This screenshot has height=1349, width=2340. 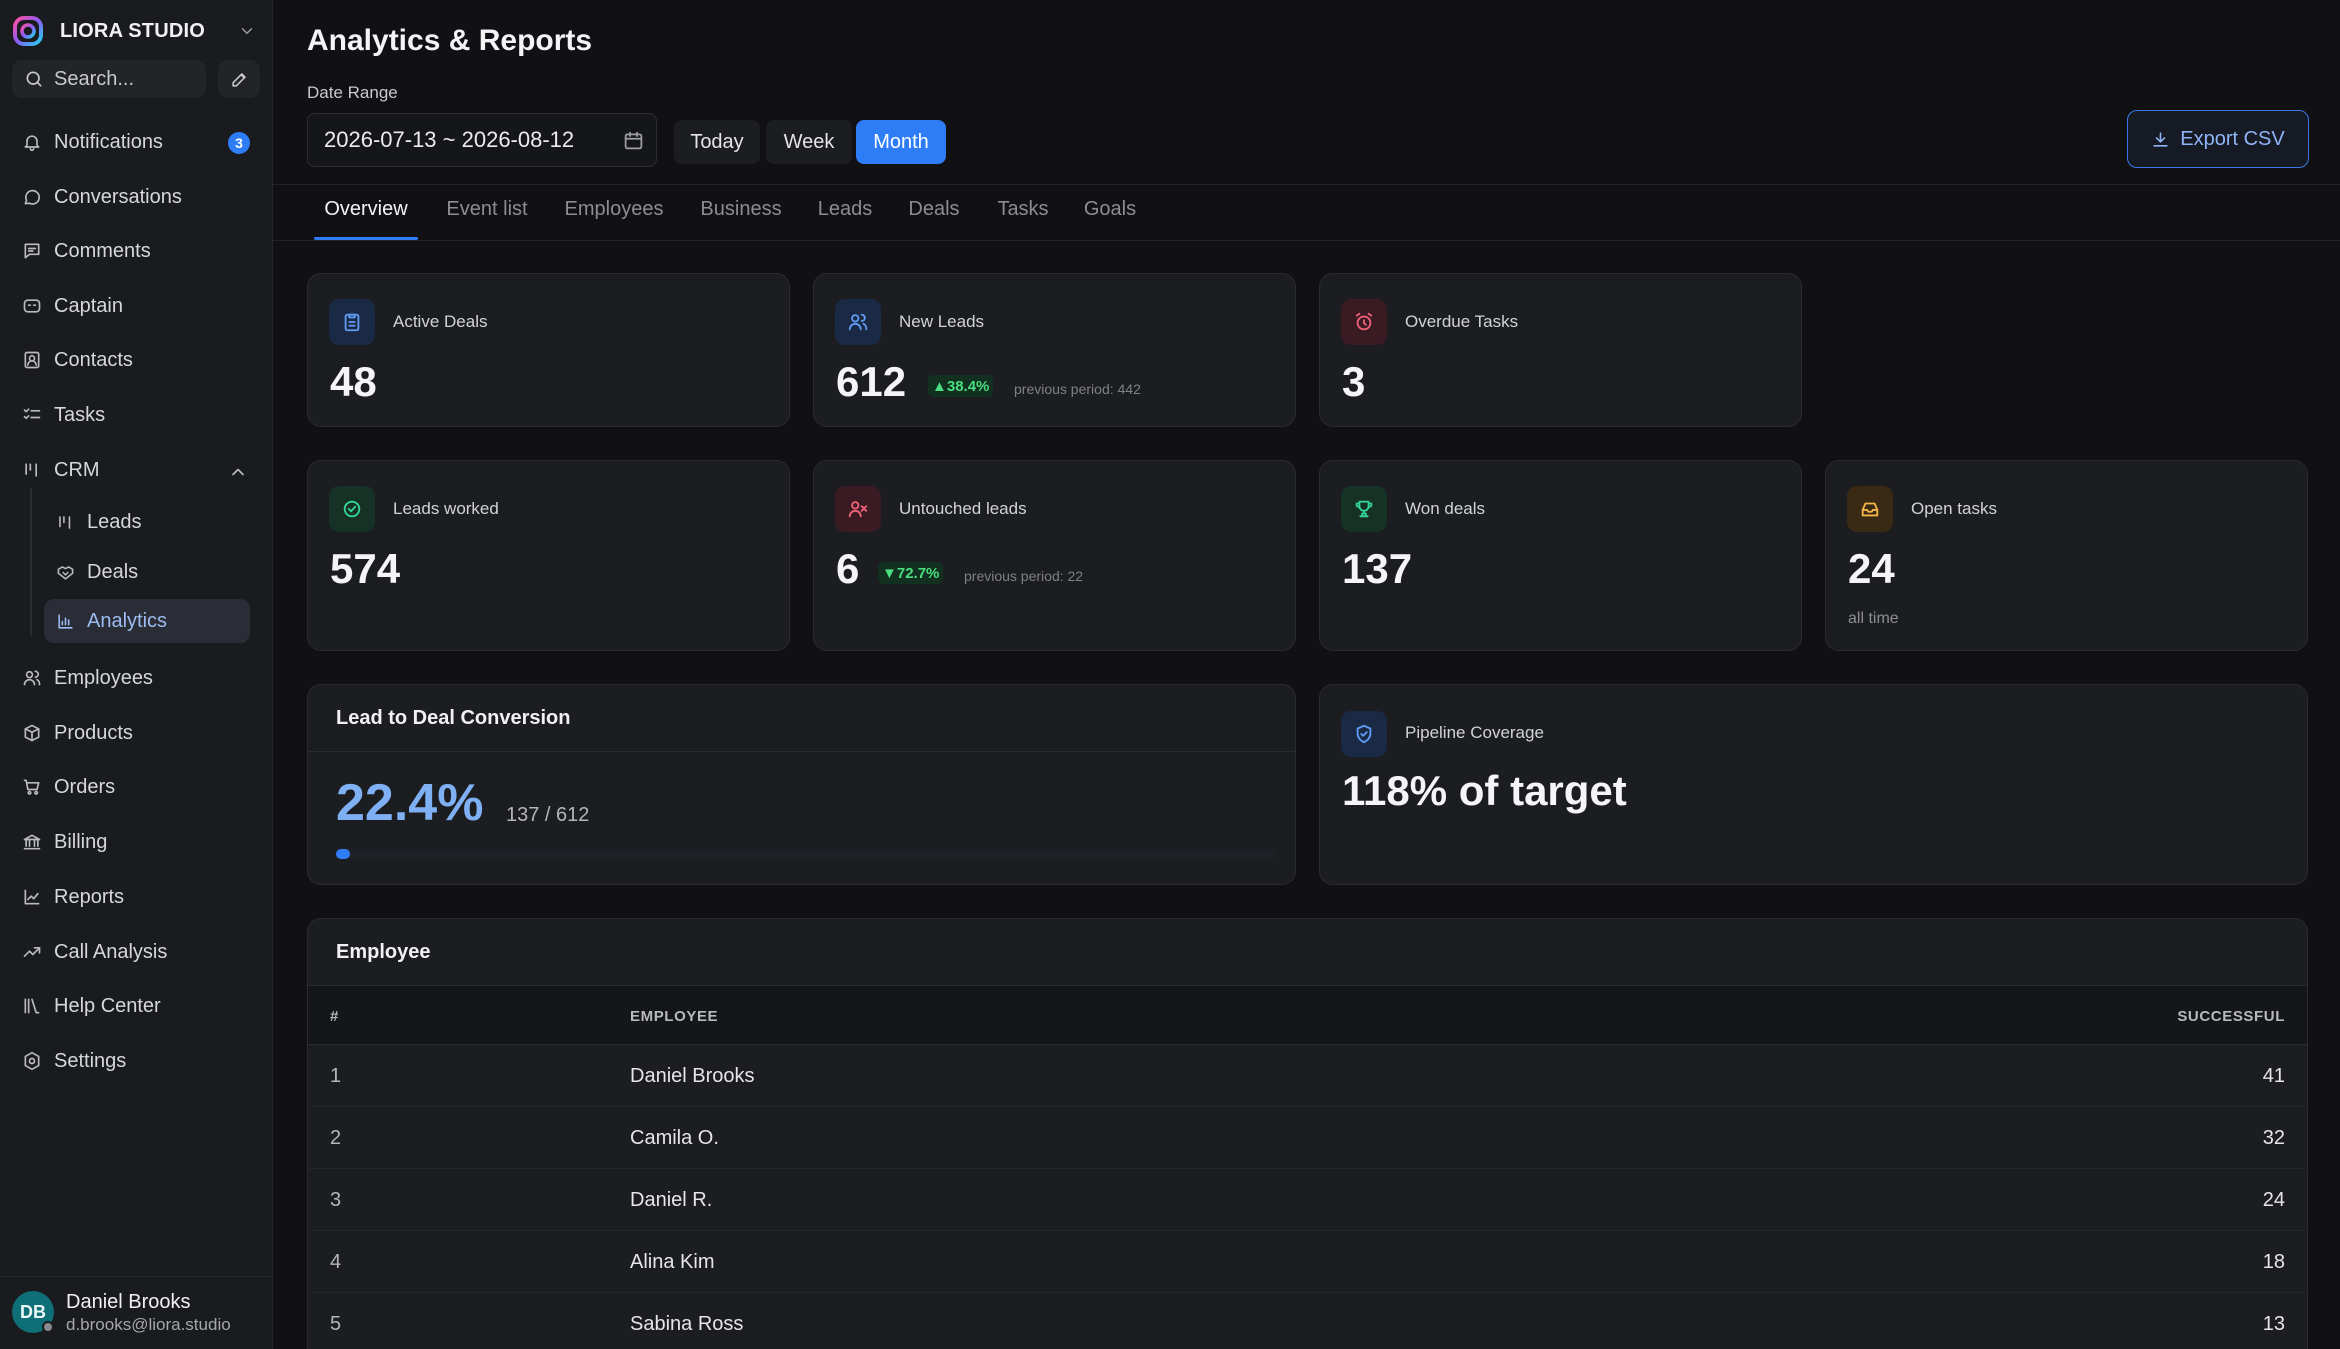 What do you see at coordinates (717, 142) in the screenshot?
I see `range-today-button: Today` at bounding box center [717, 142].